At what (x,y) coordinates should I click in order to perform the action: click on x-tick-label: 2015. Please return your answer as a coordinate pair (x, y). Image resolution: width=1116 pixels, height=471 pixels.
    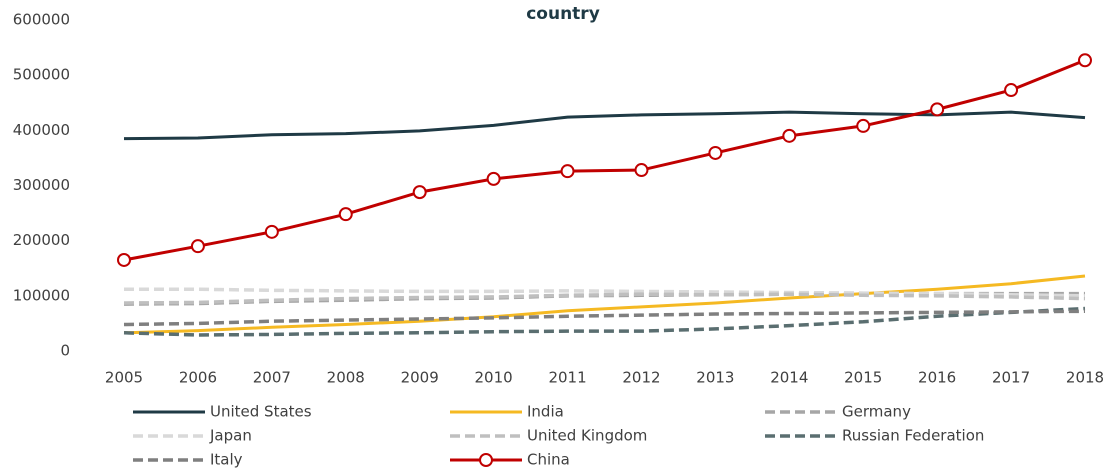
    Looking at the image, I should click on (863, 378).